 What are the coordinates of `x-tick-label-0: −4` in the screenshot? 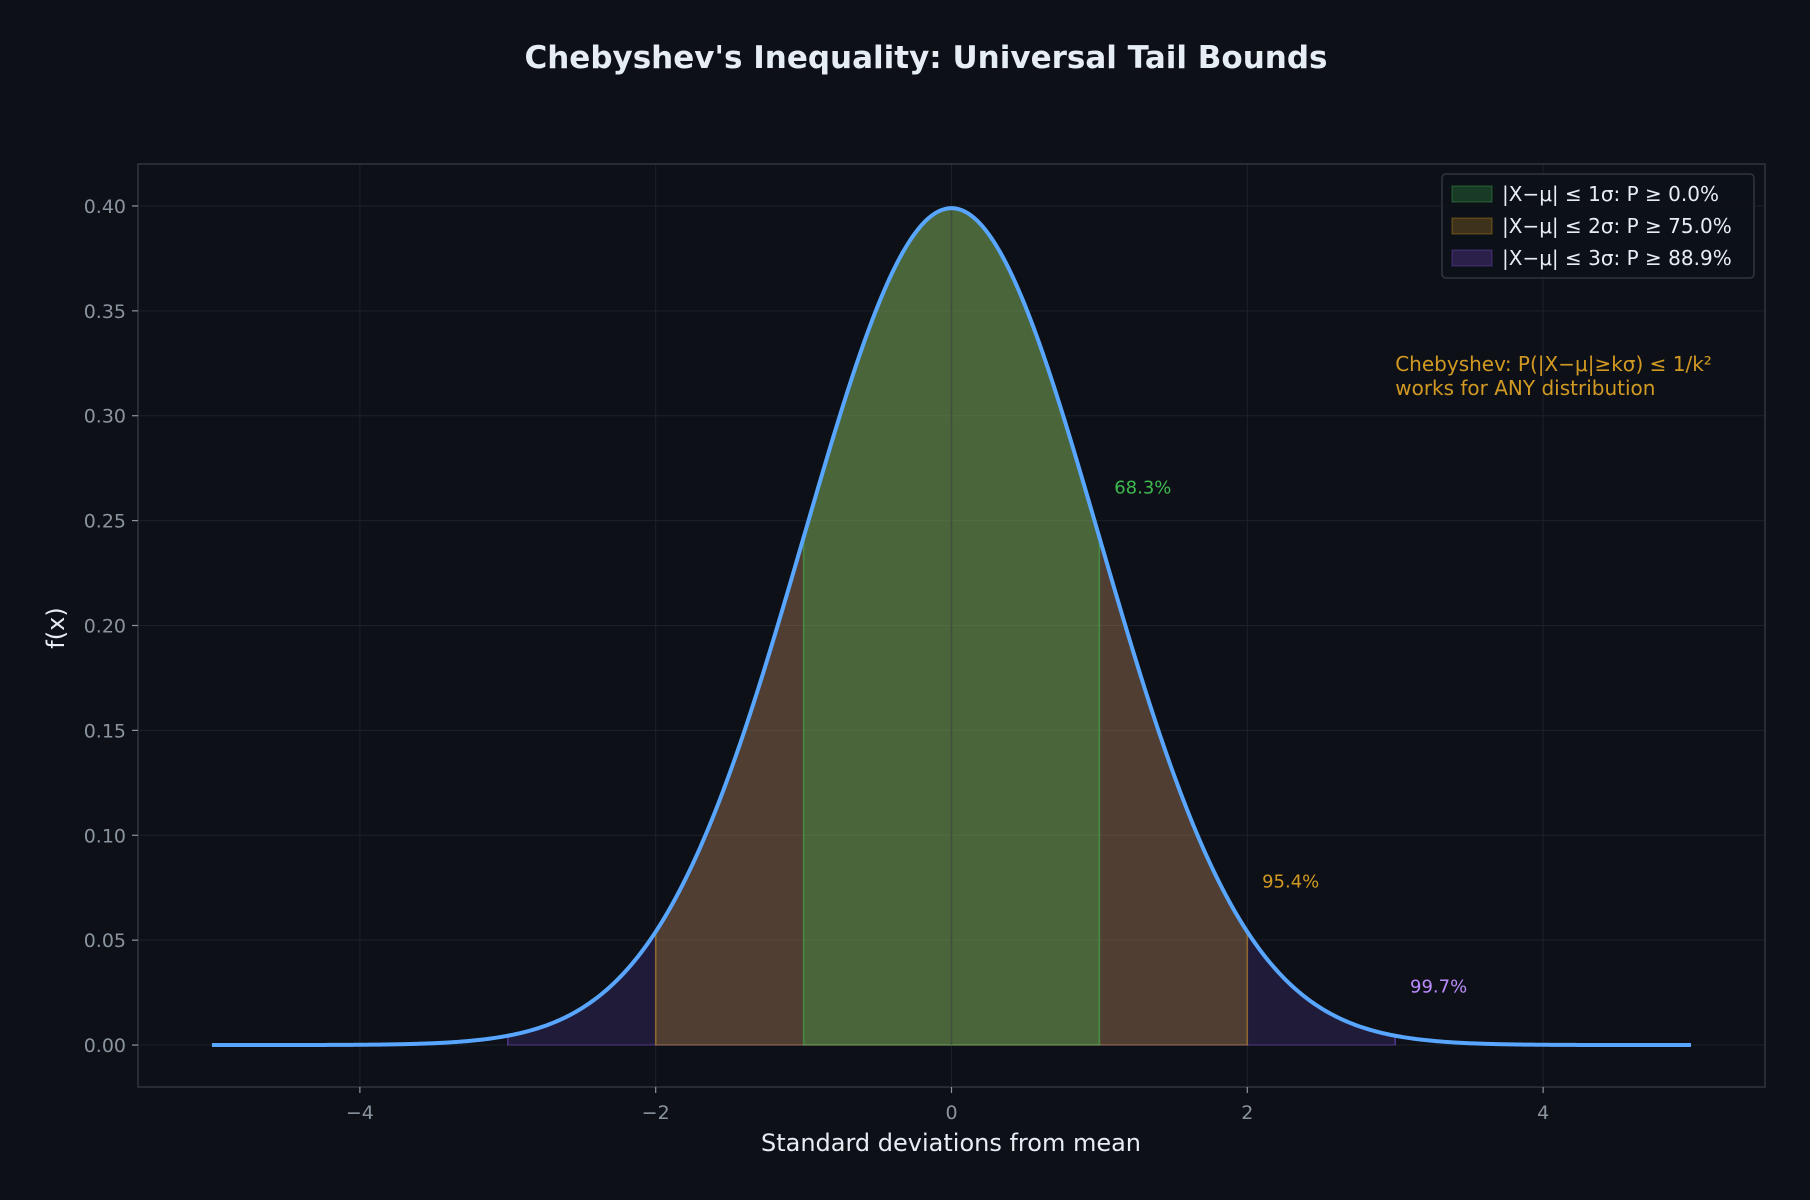 It's located at (360, 1113).